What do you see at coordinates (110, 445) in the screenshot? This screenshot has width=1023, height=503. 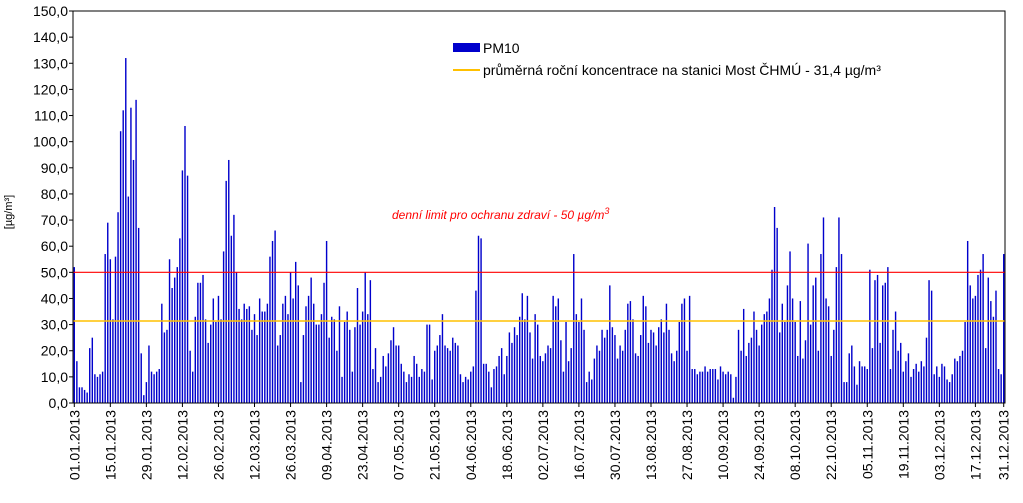 I see `x-tick-label: 15.01.2013` at bounding box center [110, 445].